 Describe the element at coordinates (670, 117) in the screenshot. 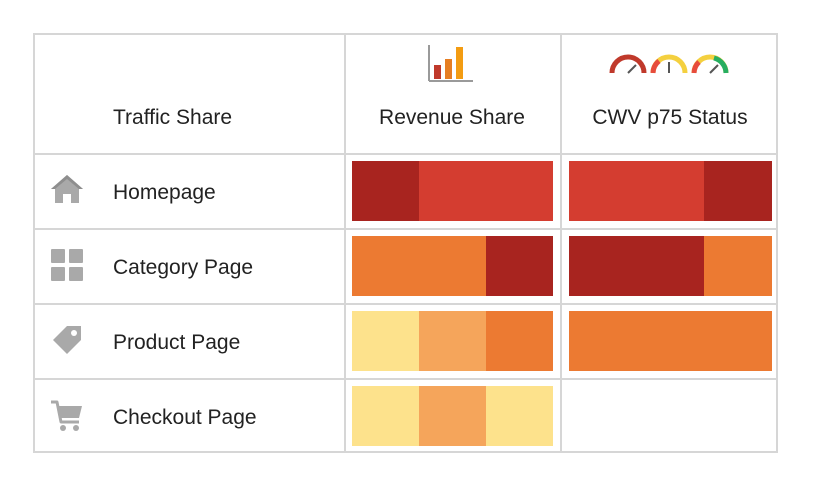

I see `header-cwv-status: CWV p75 Status` at that location.